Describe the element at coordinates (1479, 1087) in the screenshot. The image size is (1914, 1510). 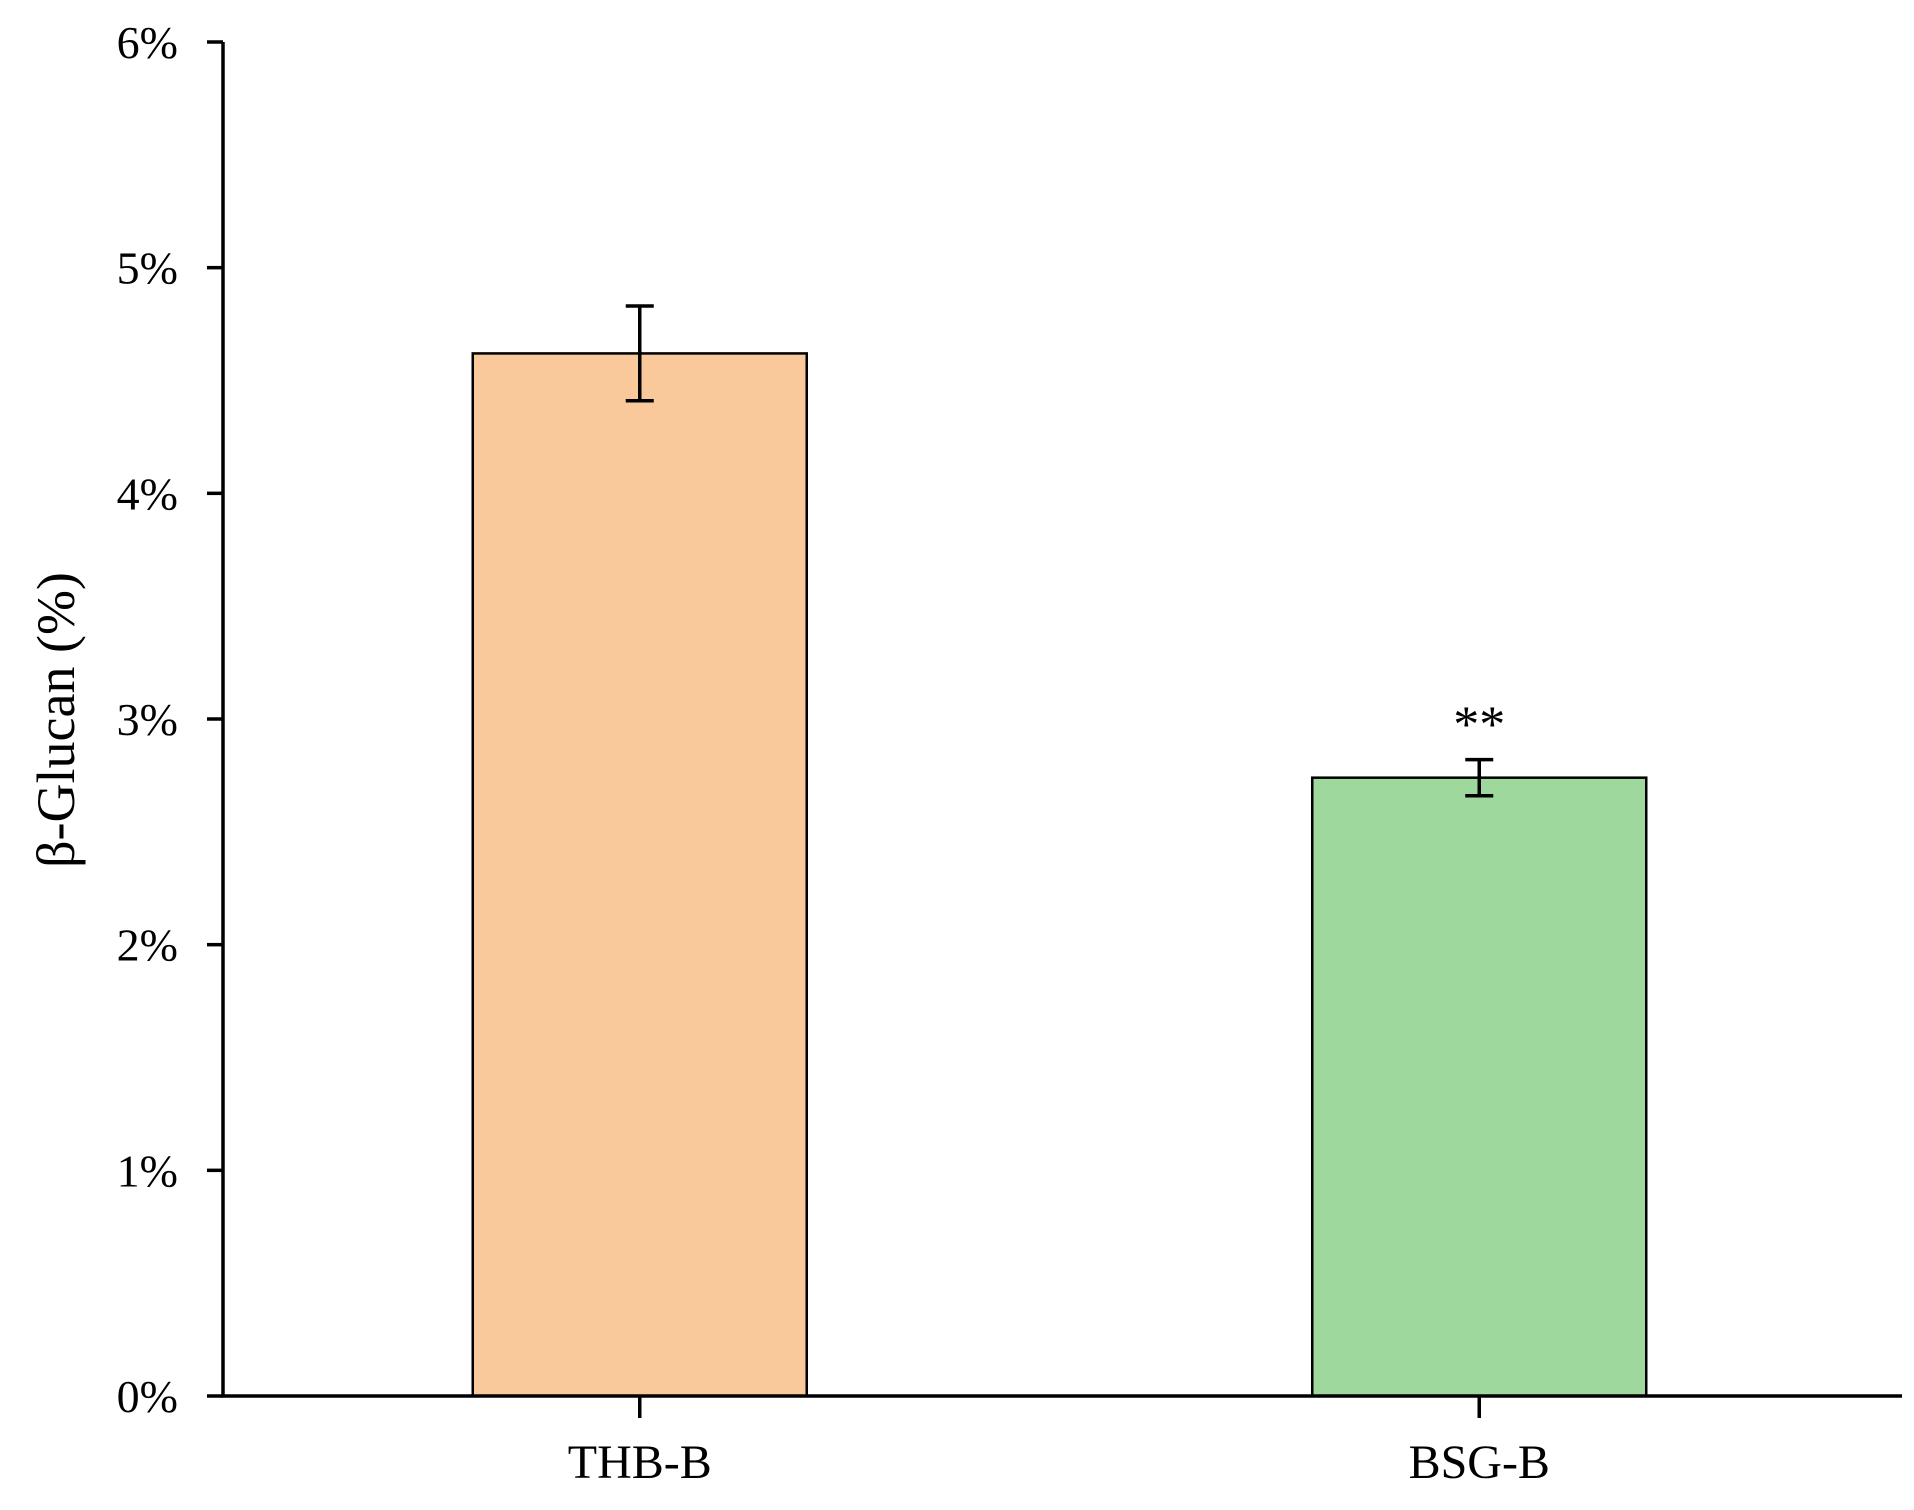
I see `bar-bsg-b` at that location.